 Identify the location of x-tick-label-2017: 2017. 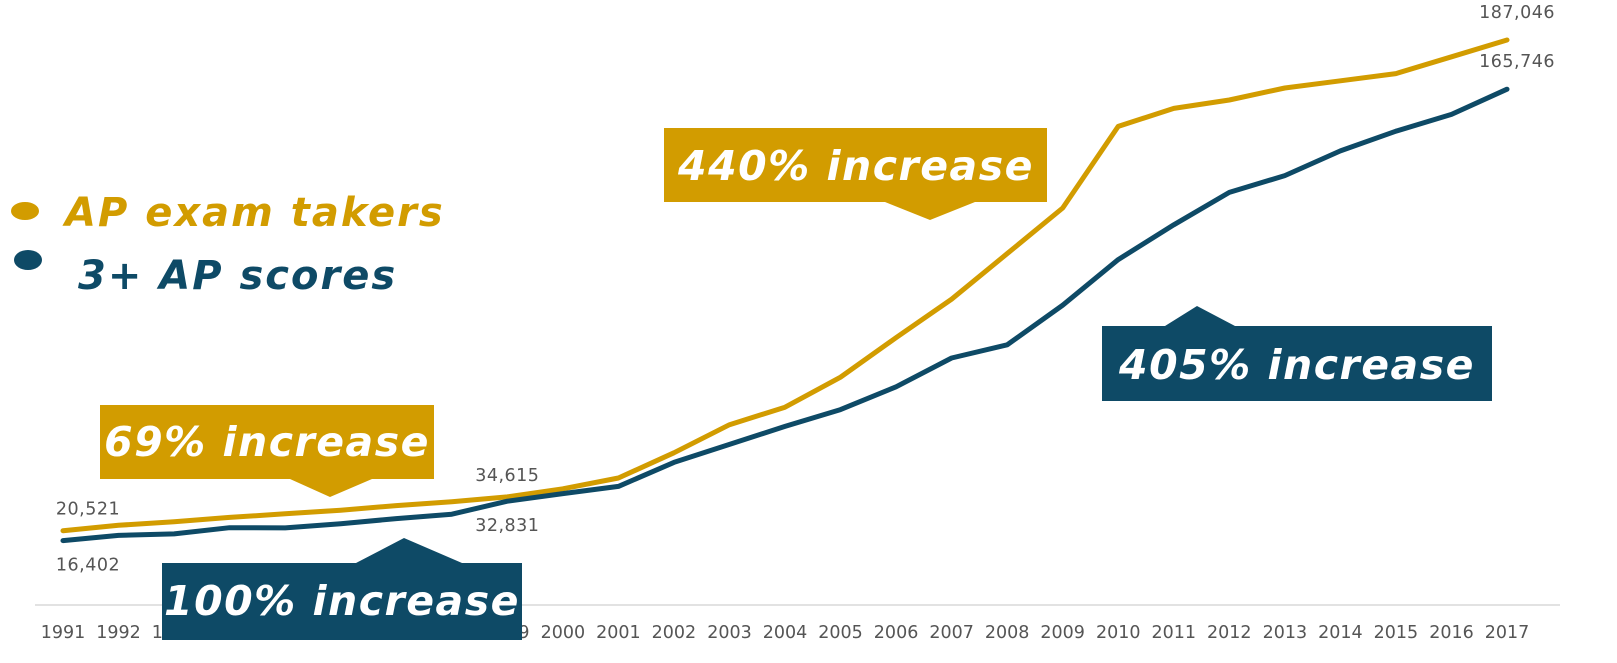
(1507, 633).